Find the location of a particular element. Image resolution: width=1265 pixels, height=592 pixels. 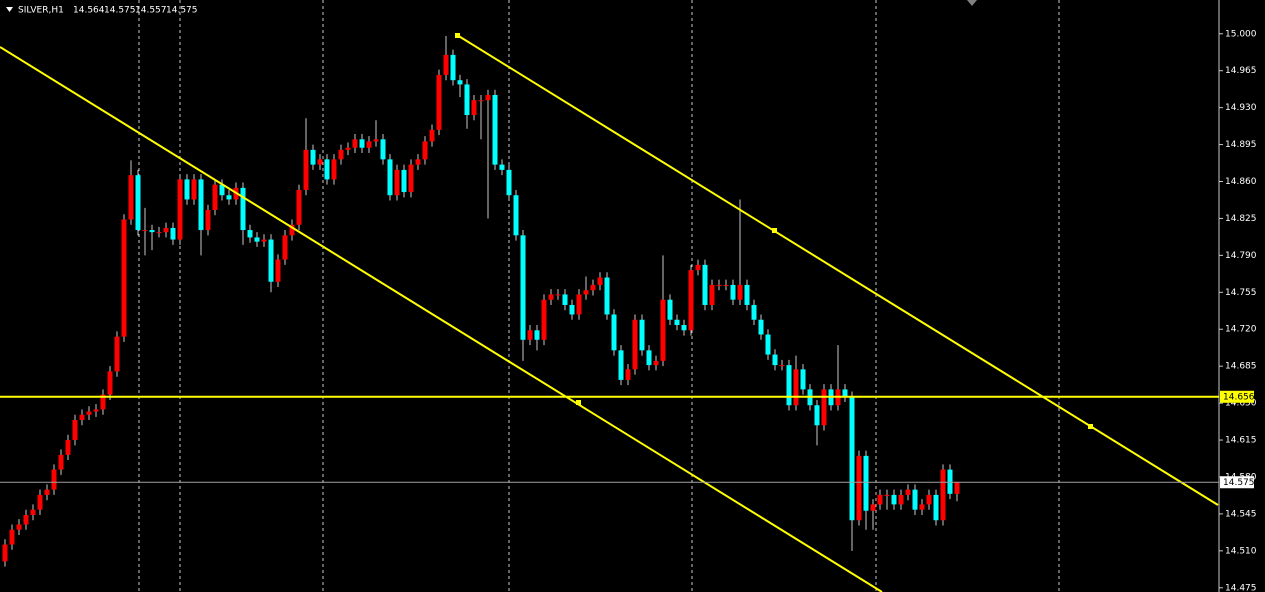

ohlc-close: 14.575 is located at coordinates (182, 11).